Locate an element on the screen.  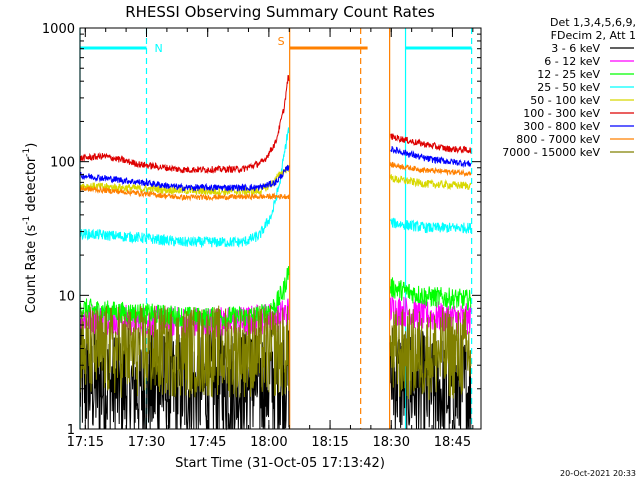
y-tick-label: 1 is located at coordinates (71, 430).